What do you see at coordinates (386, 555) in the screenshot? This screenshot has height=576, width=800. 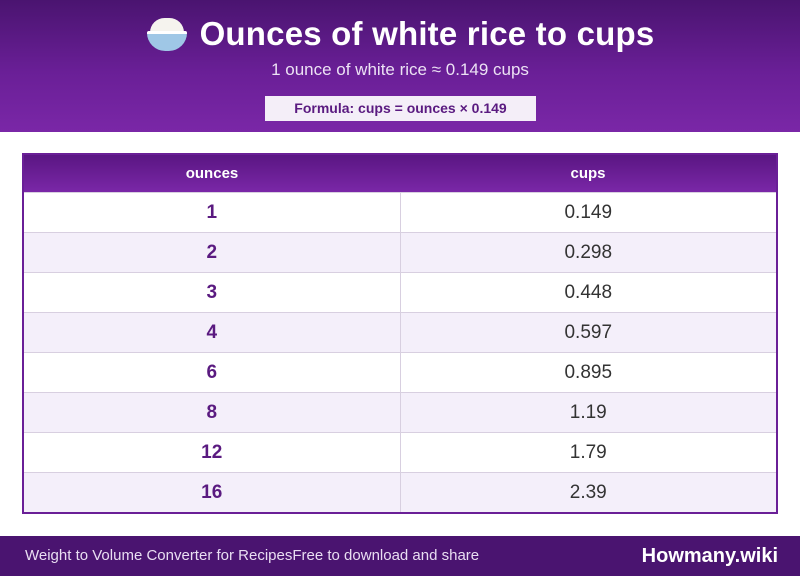 I see `footer-share-text: Free to download and share` at bounding box center [386, 555].